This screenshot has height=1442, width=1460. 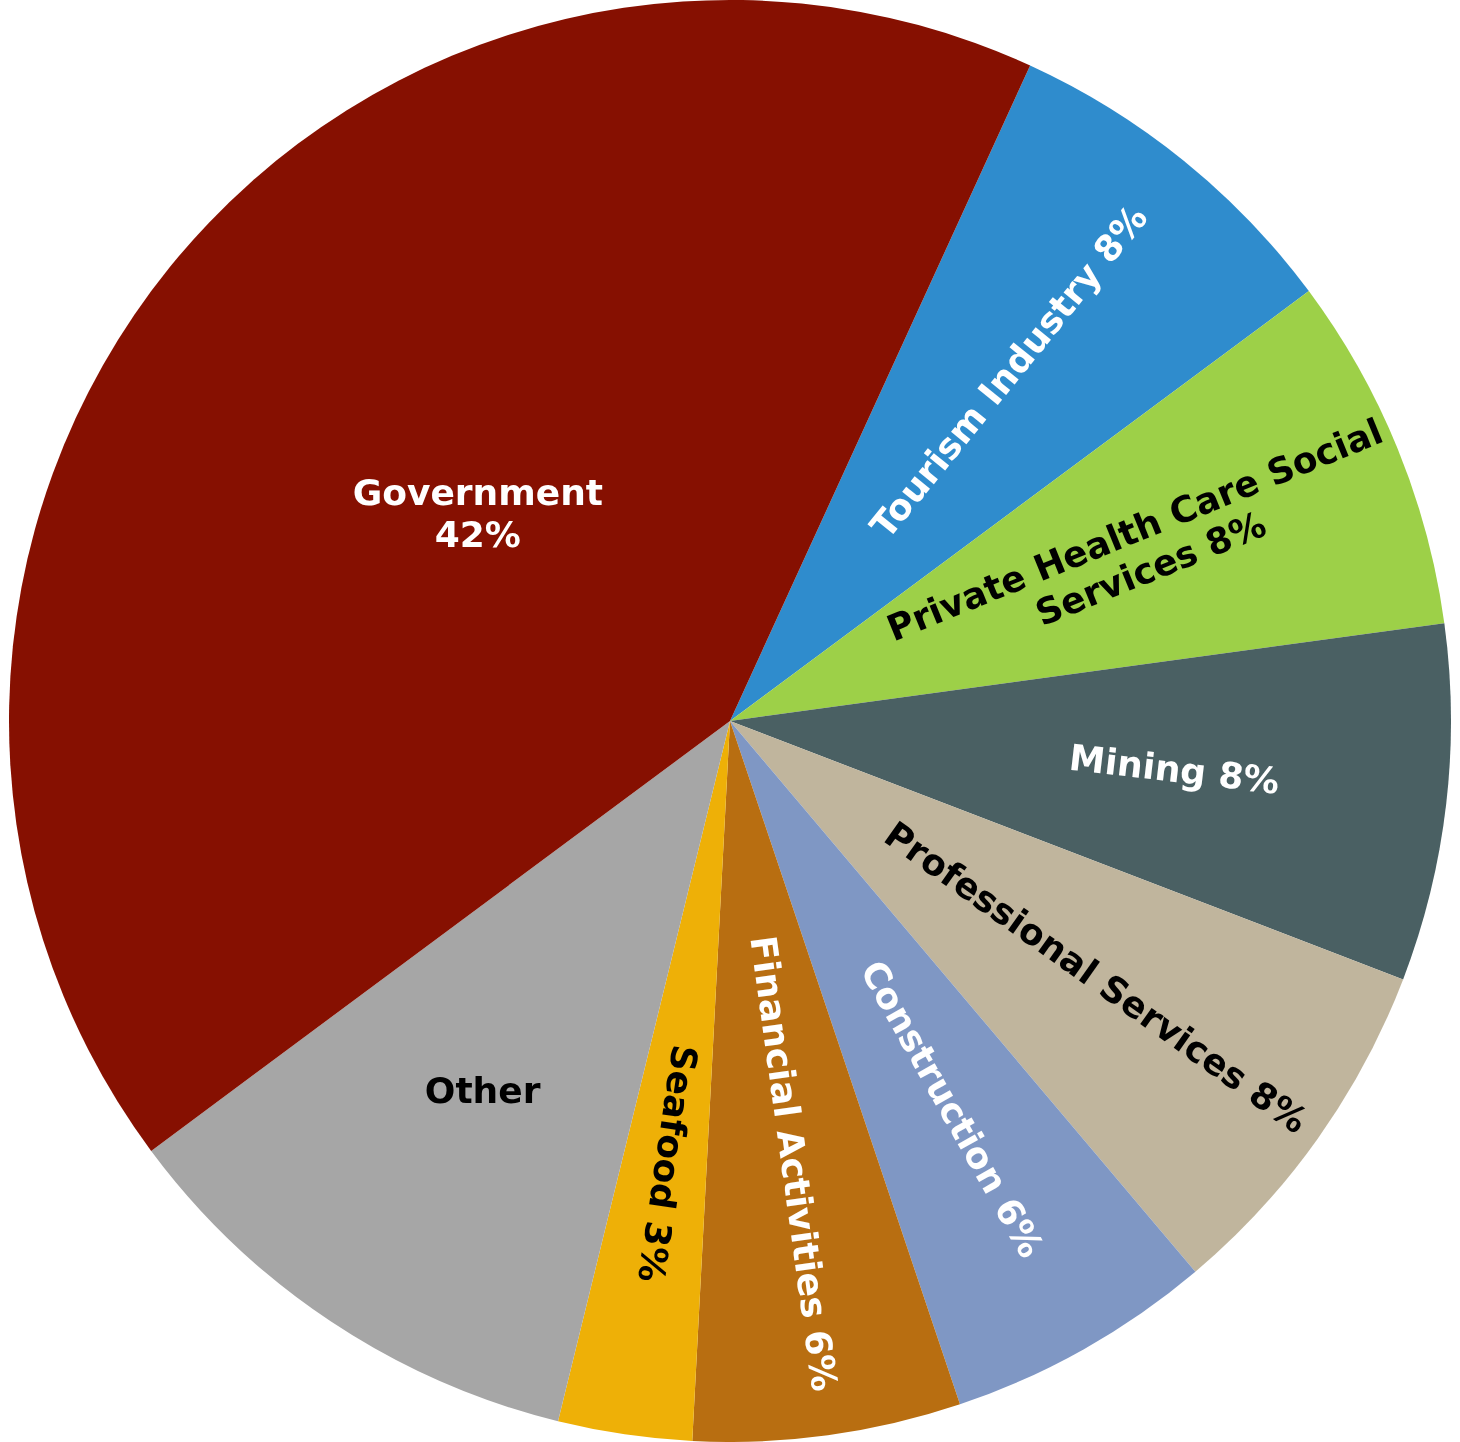 I want to click on slice-label: Financial Activities 6%, so click(x=794, y=1163).